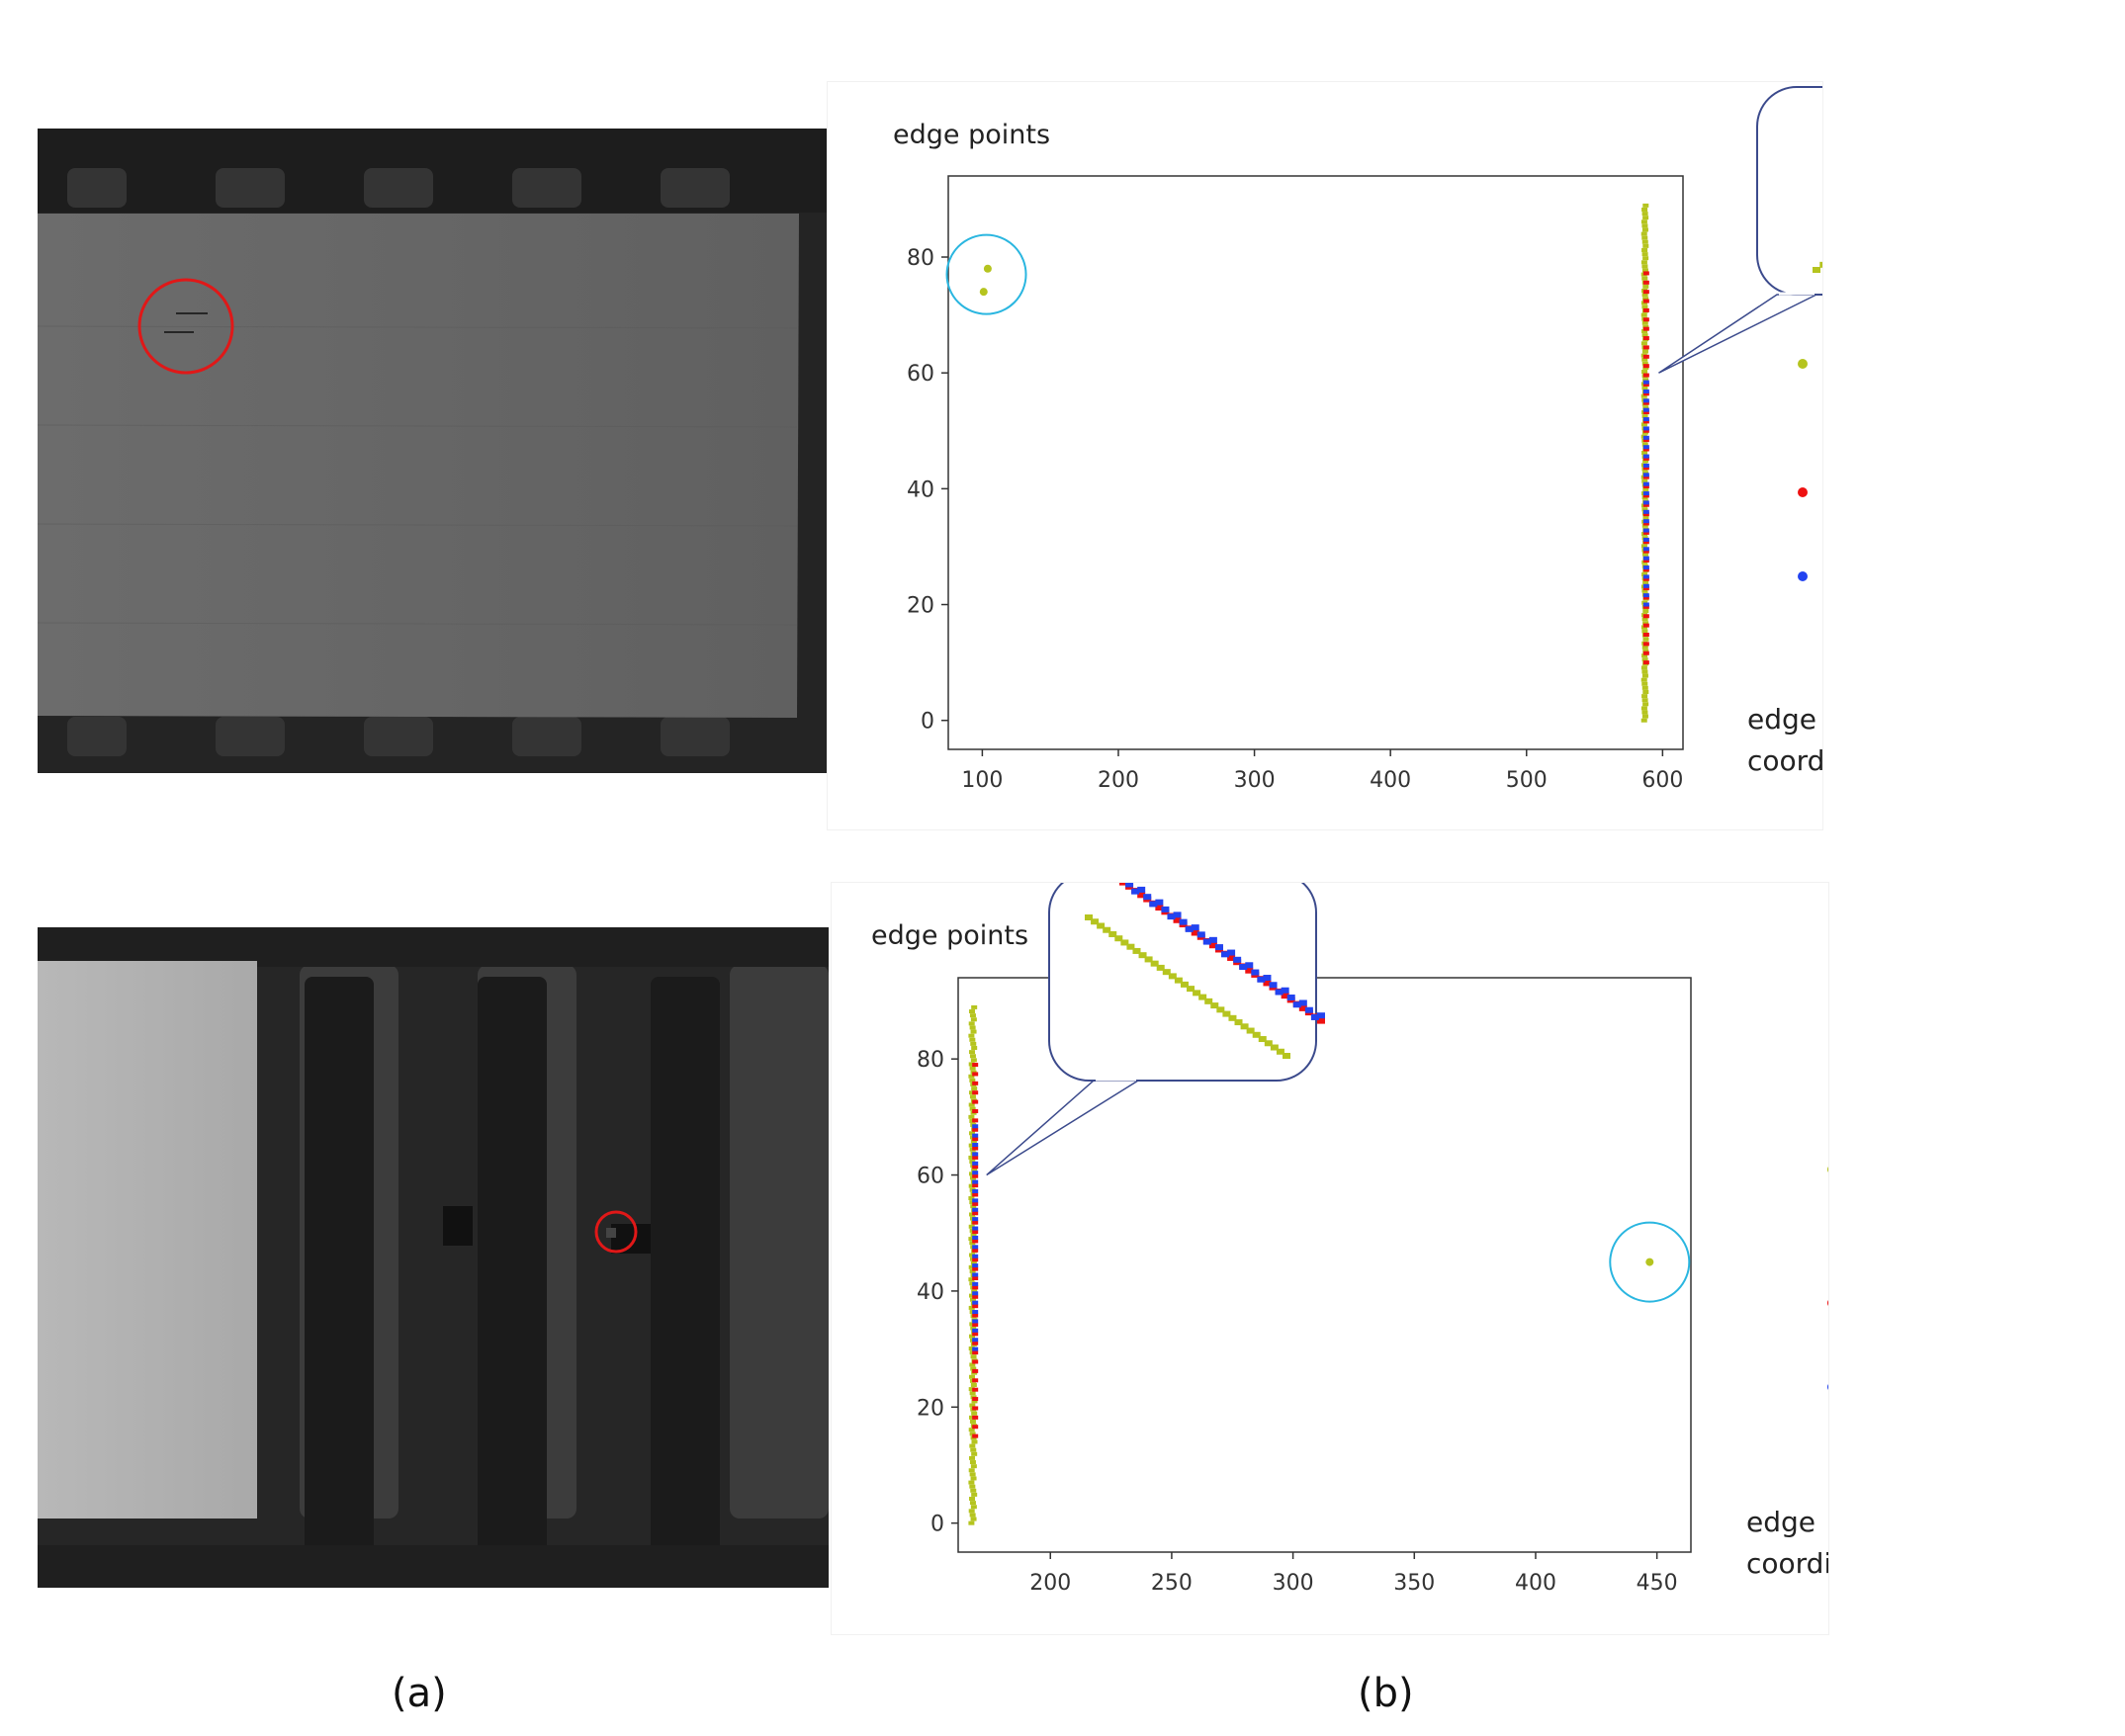 The image size is (2125, 1736). Describe the element at coordinates (1781, 719) in the screenshot. I see `x-axis-label-line1: edge` at that location.